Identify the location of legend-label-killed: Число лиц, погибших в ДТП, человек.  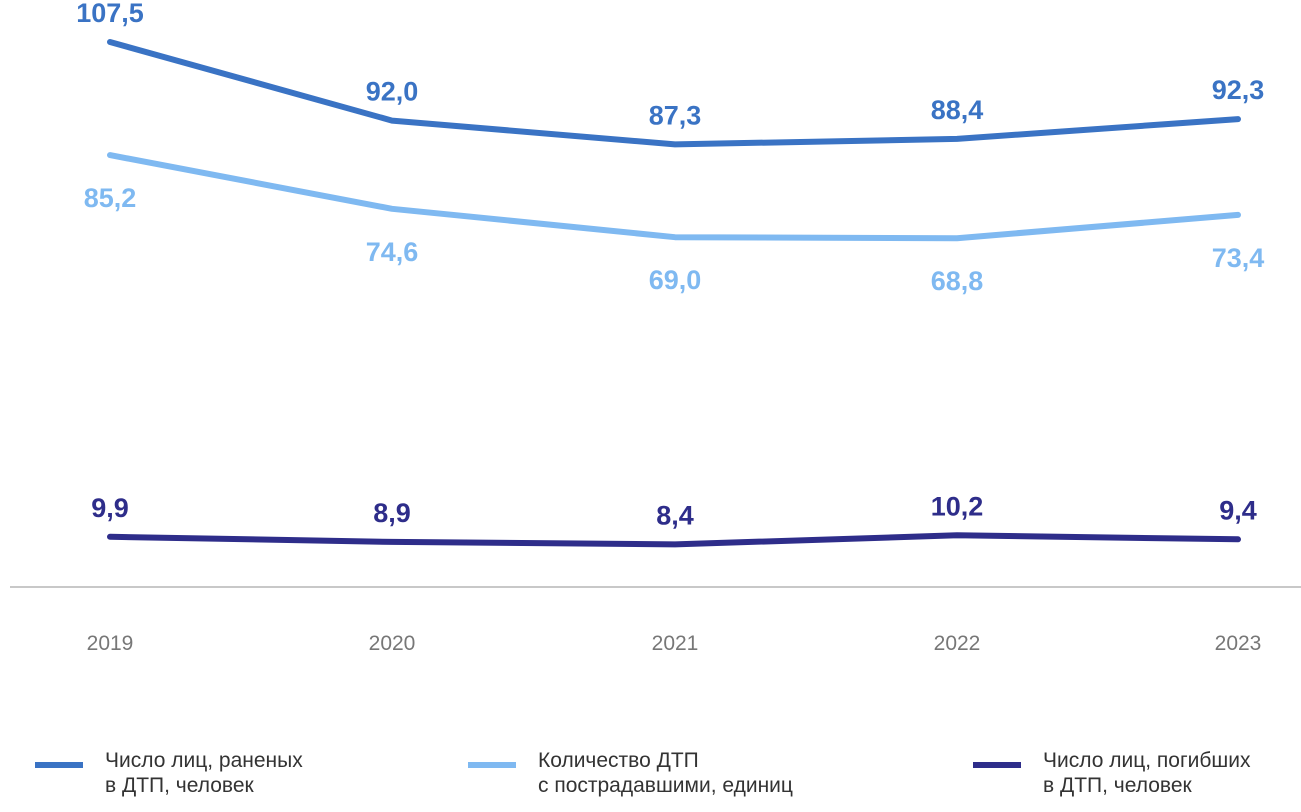
(1146, 773).